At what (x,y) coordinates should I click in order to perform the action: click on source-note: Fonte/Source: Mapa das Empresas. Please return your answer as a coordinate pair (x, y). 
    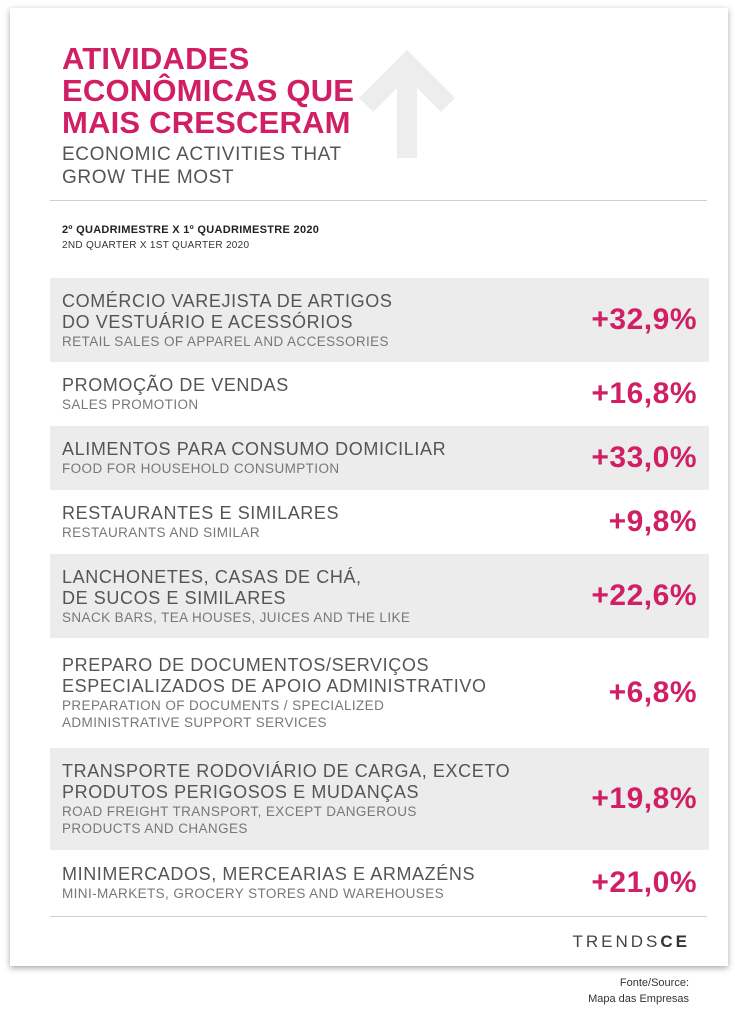
    Looking at the image, I should click on (638, 991).